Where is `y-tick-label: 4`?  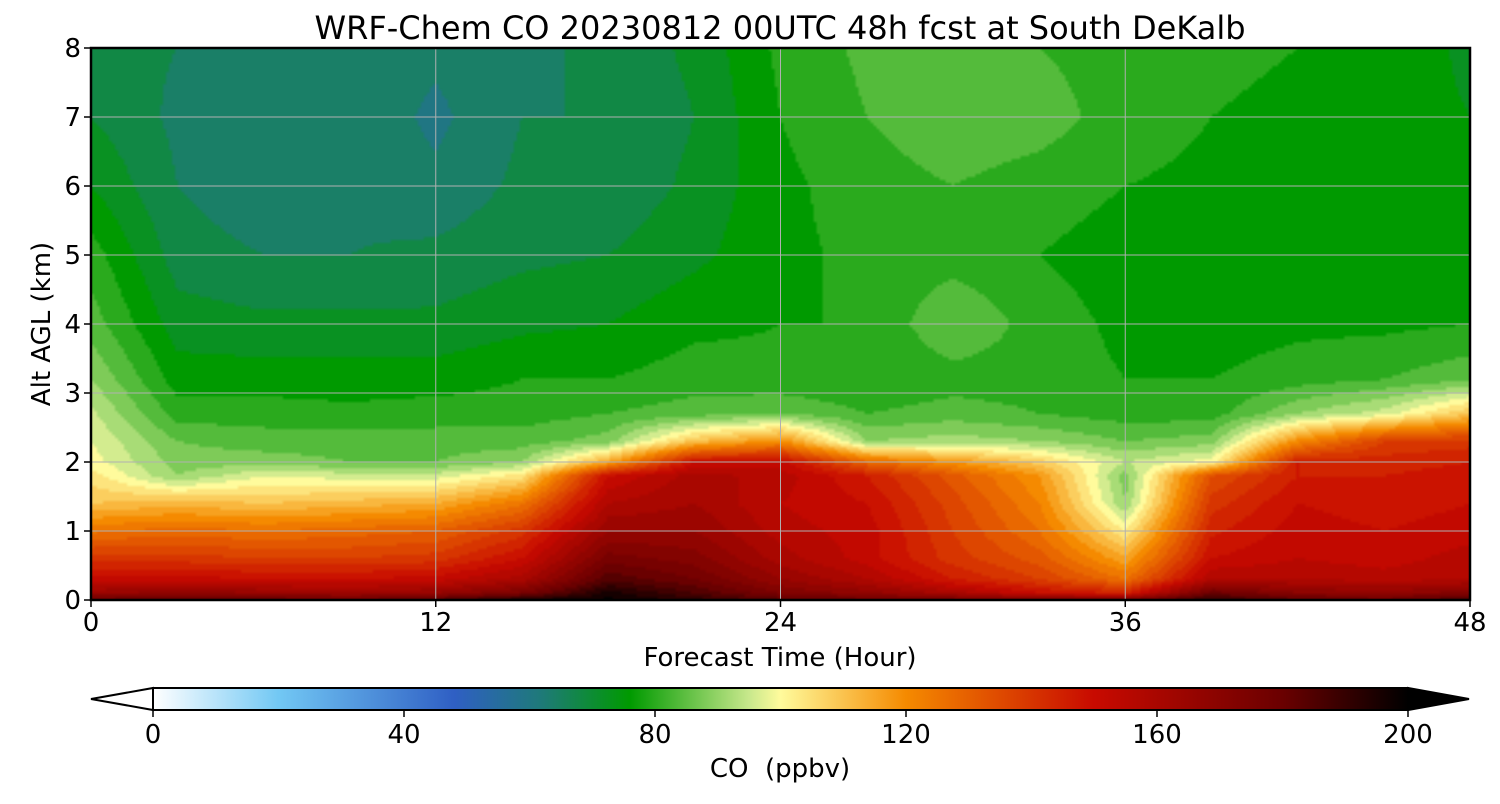
y-tick-label: 4 is located at coordinates (72, 325).